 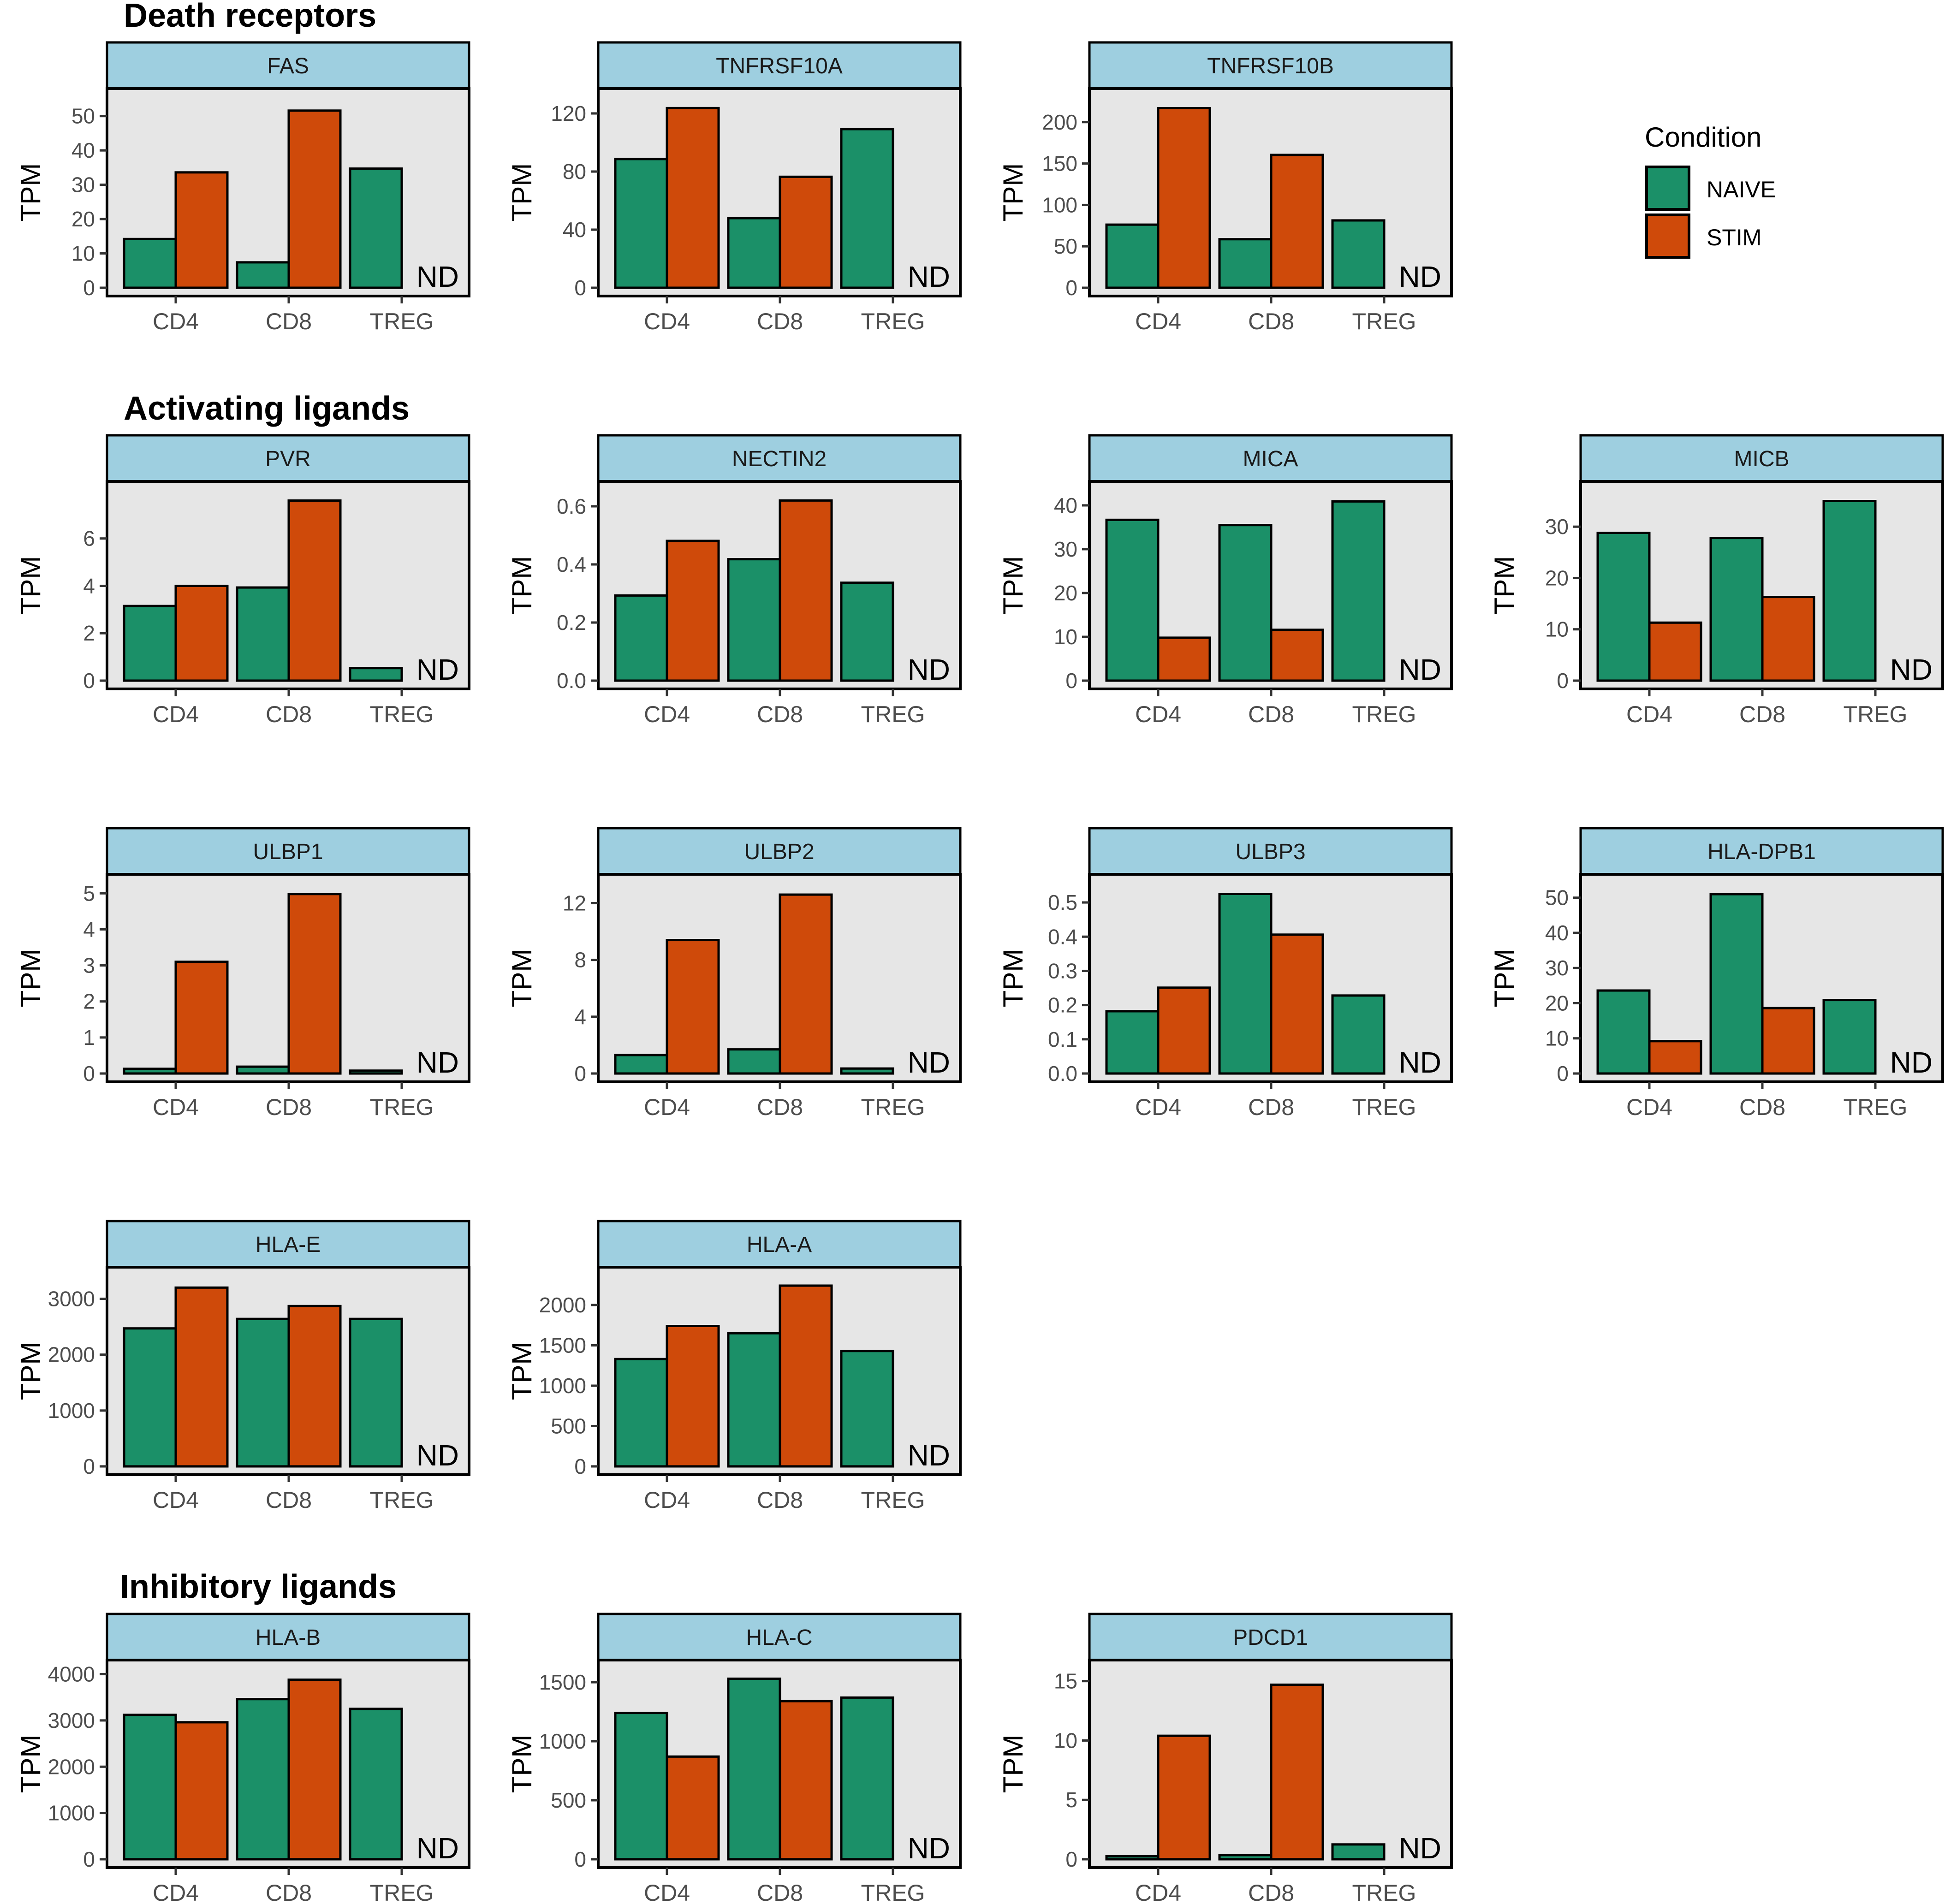 I want to click on bar-tnfrsf10b-cd4-naive, so click(x=1132, y=256).